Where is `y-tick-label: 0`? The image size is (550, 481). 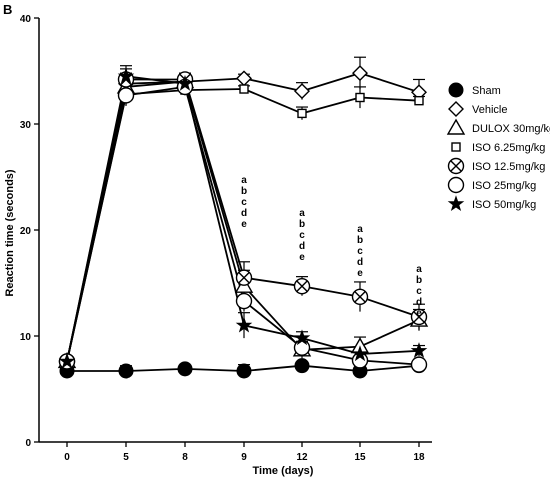
y-tick-label: 0 is located at coordinates (28, 443).